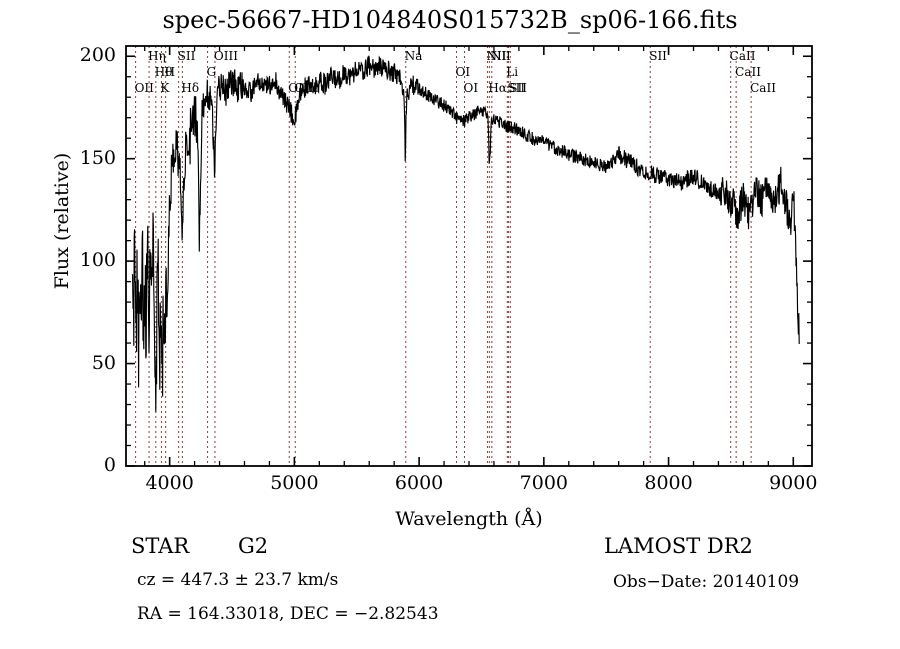 The width and height of the screenshot is (900, 649). I want to click on line-marker-label: OII, so click(144, 88).